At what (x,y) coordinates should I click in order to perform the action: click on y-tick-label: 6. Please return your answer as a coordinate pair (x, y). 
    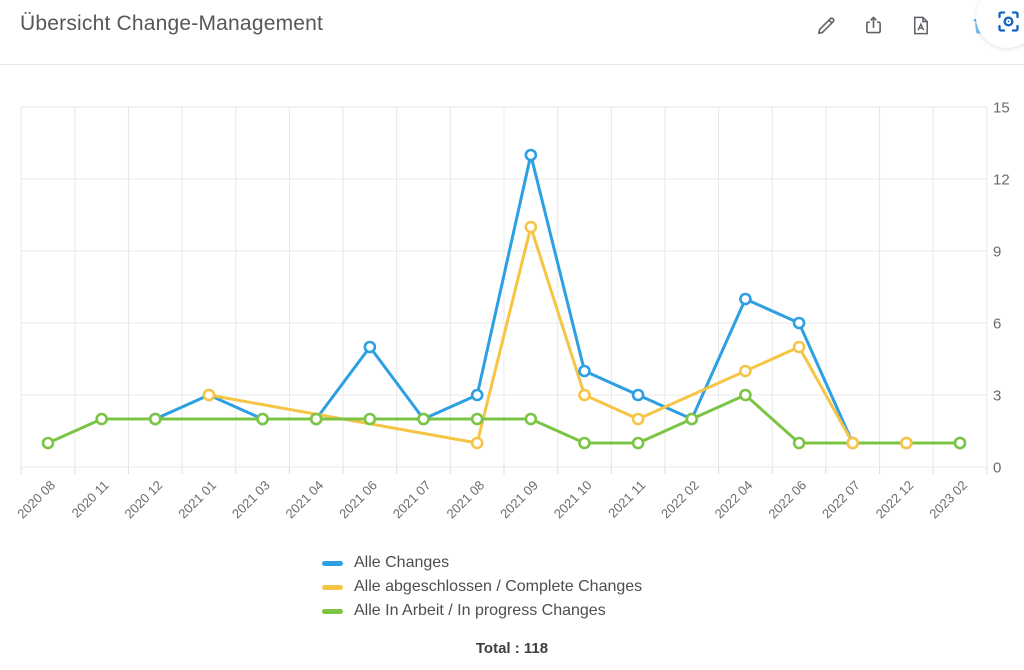
    Looking at the image, I should click on (997, 324).